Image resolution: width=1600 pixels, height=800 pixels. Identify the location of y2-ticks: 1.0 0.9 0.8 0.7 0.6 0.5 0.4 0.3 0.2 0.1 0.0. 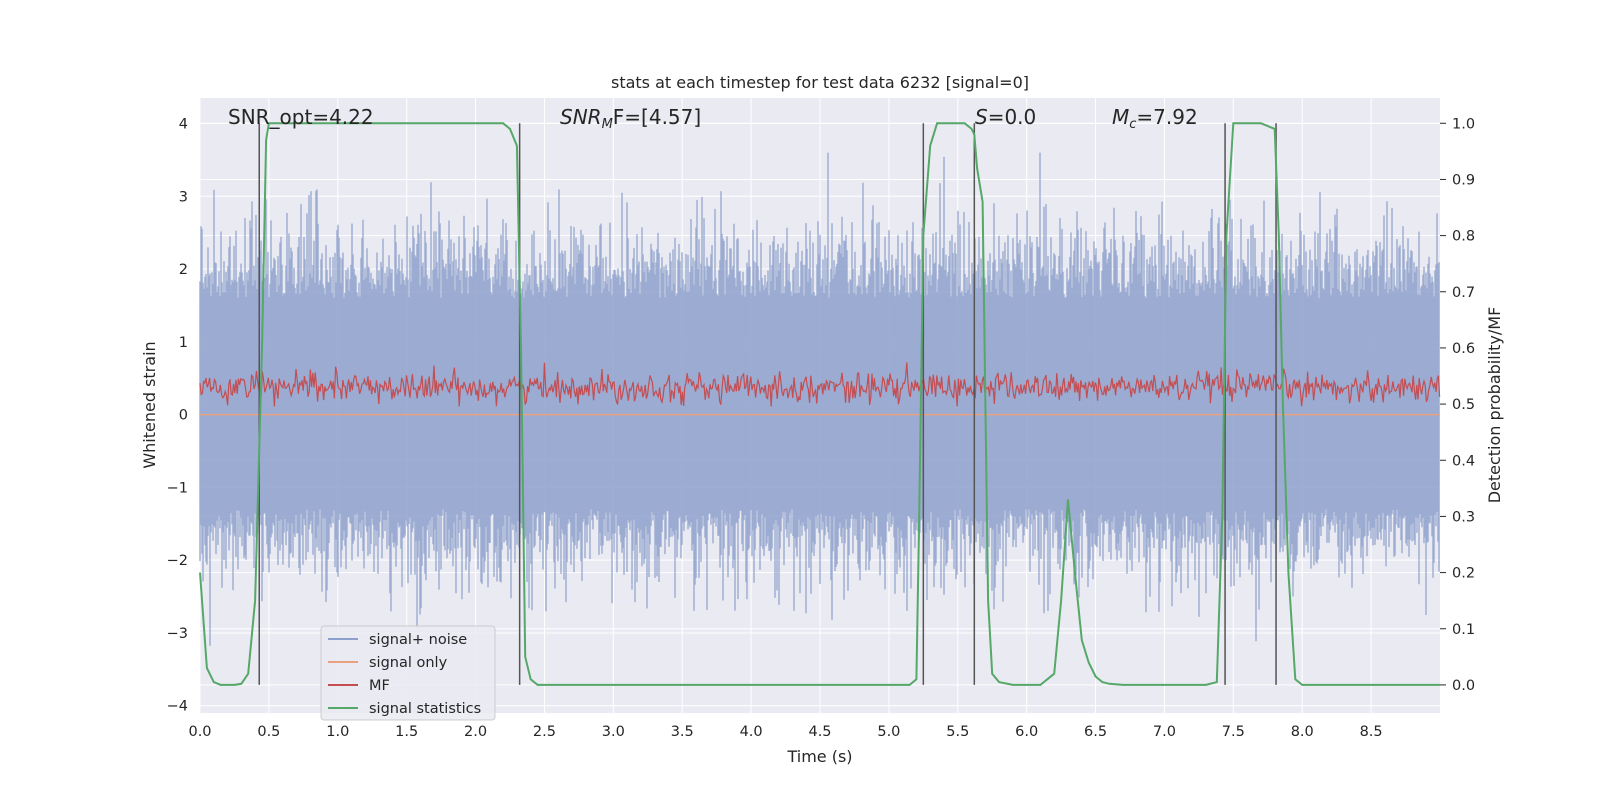
(1457, 405).